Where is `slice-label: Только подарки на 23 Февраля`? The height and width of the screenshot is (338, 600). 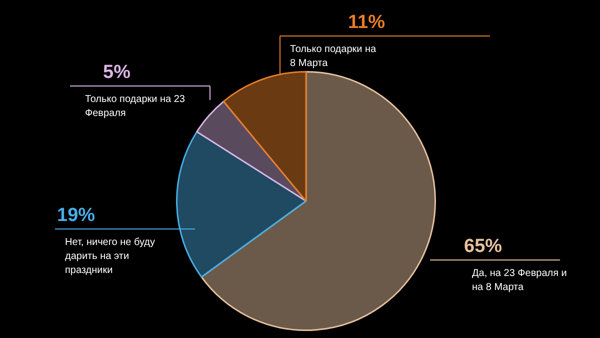 slice-label: Только подарки на 23 Февраля is located at coordinates (135, 106).